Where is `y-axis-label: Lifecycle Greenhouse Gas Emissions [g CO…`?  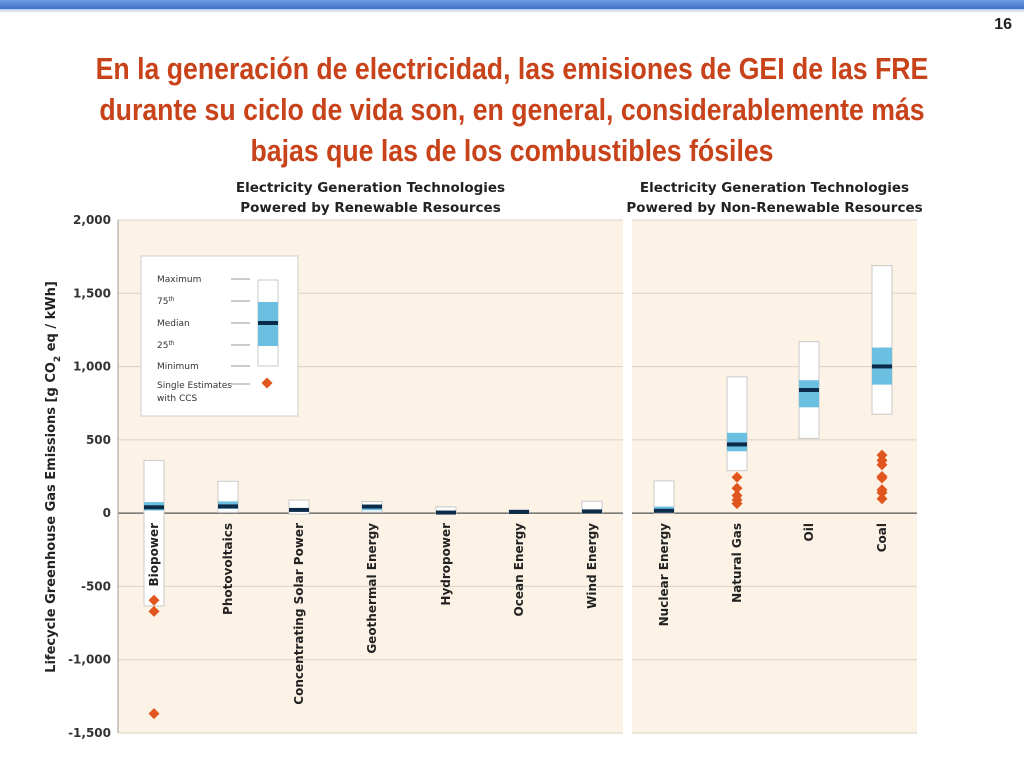 y-axis-label: Lifecycle Greenhouse Gas Emissions [g CO… is located at coordinates (53, 477).